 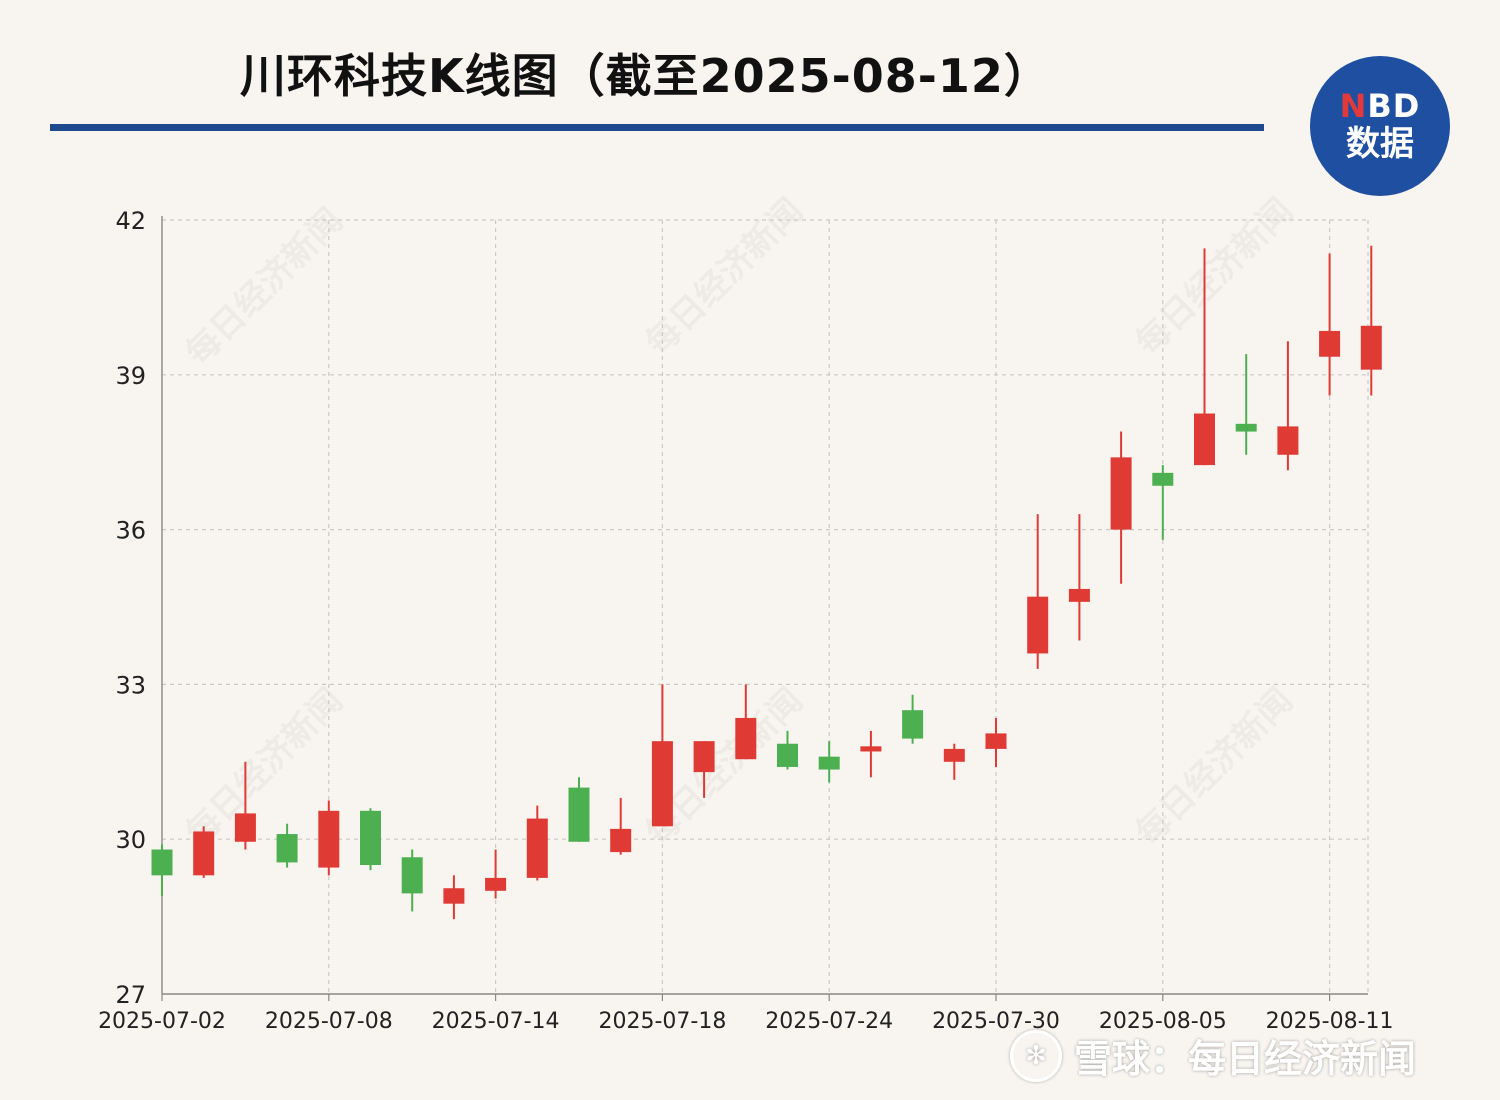 What do you see at coordinates (1330, 1021) in the screenshot?
I see `x-tick-label: 2025-08-11` at bounding box center [1330, 1021].